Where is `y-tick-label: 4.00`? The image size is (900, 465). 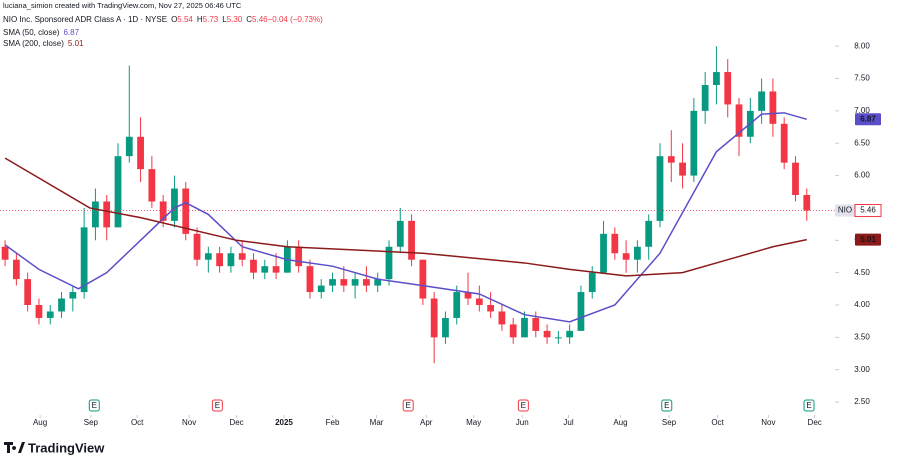 y-tick-label: 4.00 is located at coordinates (862, 304).